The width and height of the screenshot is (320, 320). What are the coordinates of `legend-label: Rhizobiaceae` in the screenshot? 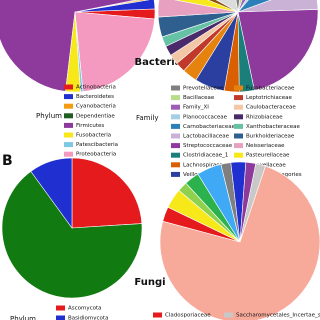 It's located at (264, 117).